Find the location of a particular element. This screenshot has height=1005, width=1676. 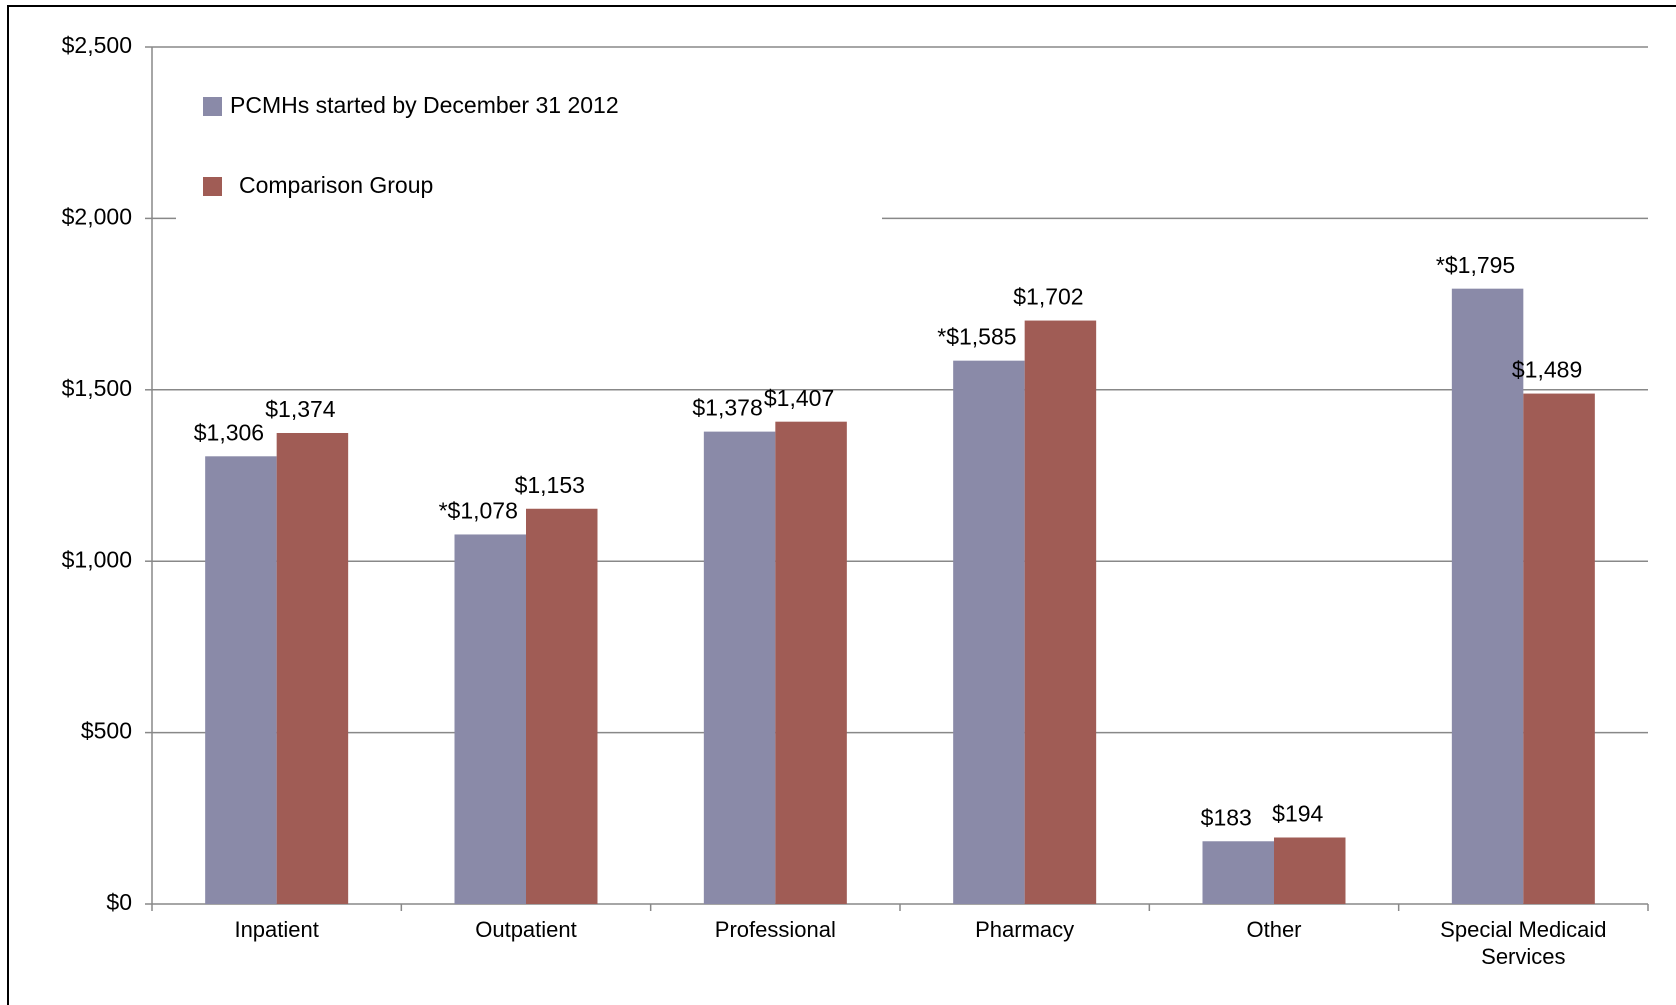

value-label: *$1,585 is located at coordinates (976, 337).